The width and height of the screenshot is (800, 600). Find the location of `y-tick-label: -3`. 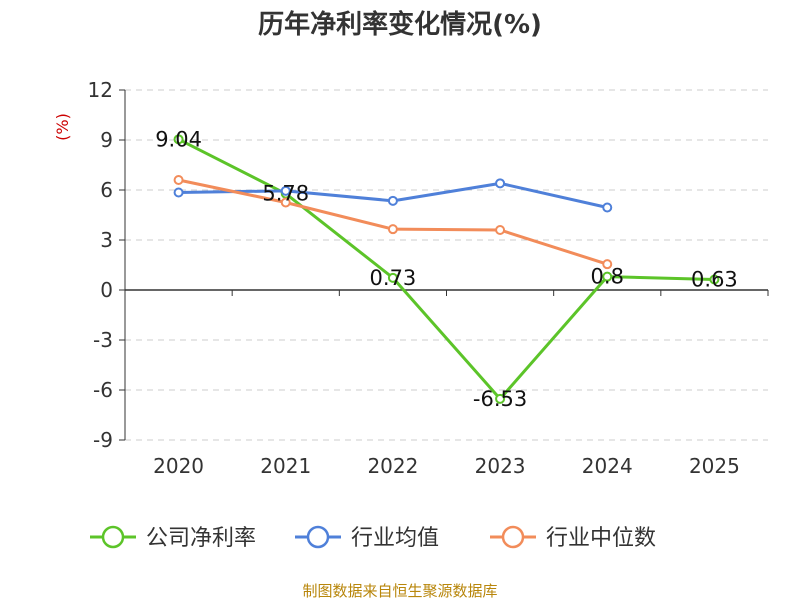

y-tick-label: -3 is located at coordinates (103, 340).